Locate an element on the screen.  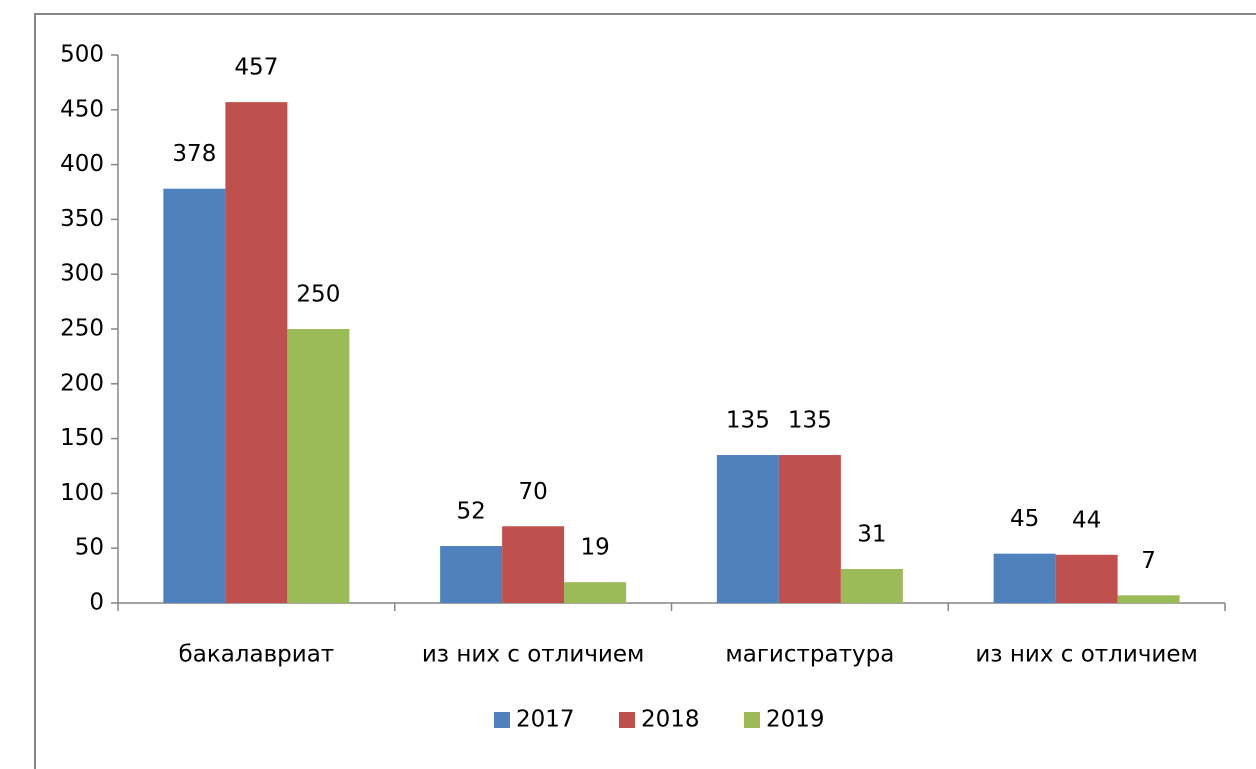
data-label: 70 is located at coordinates (532, 492).